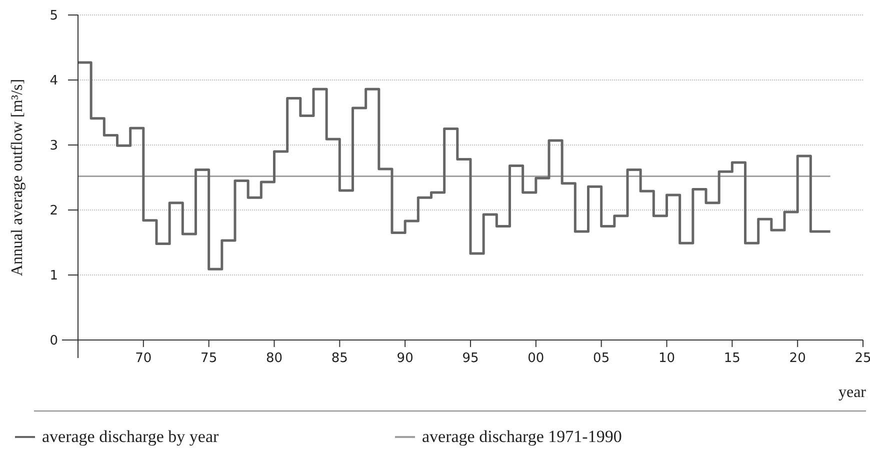 The width and height of the screenshot is (870, 455). What do you see at coordinates (797, 358) in the screenshot?
I see `x-tick-label: 20` at bounding box center [797, 358].